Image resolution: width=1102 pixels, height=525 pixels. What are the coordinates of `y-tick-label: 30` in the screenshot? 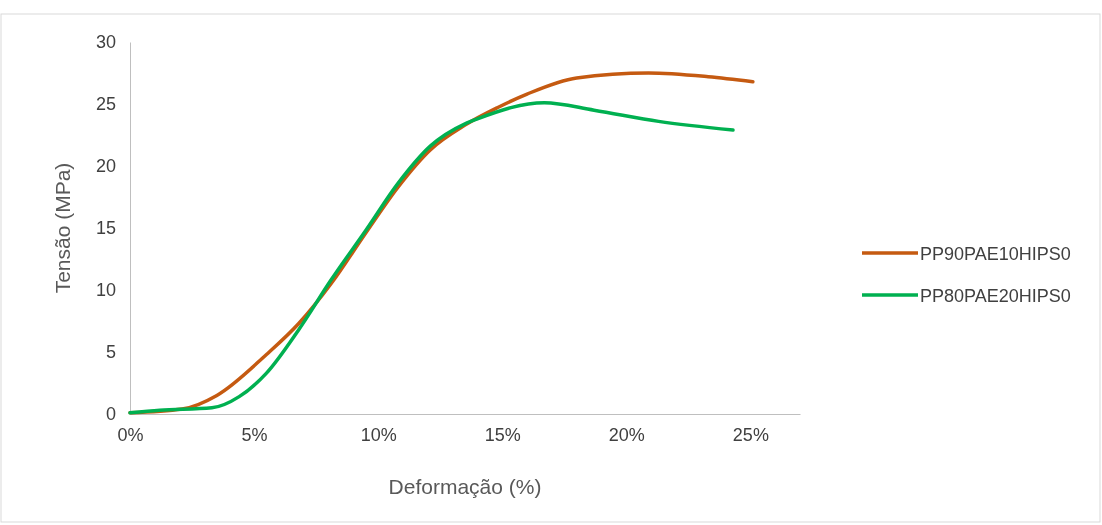 It's located at (105, 42).